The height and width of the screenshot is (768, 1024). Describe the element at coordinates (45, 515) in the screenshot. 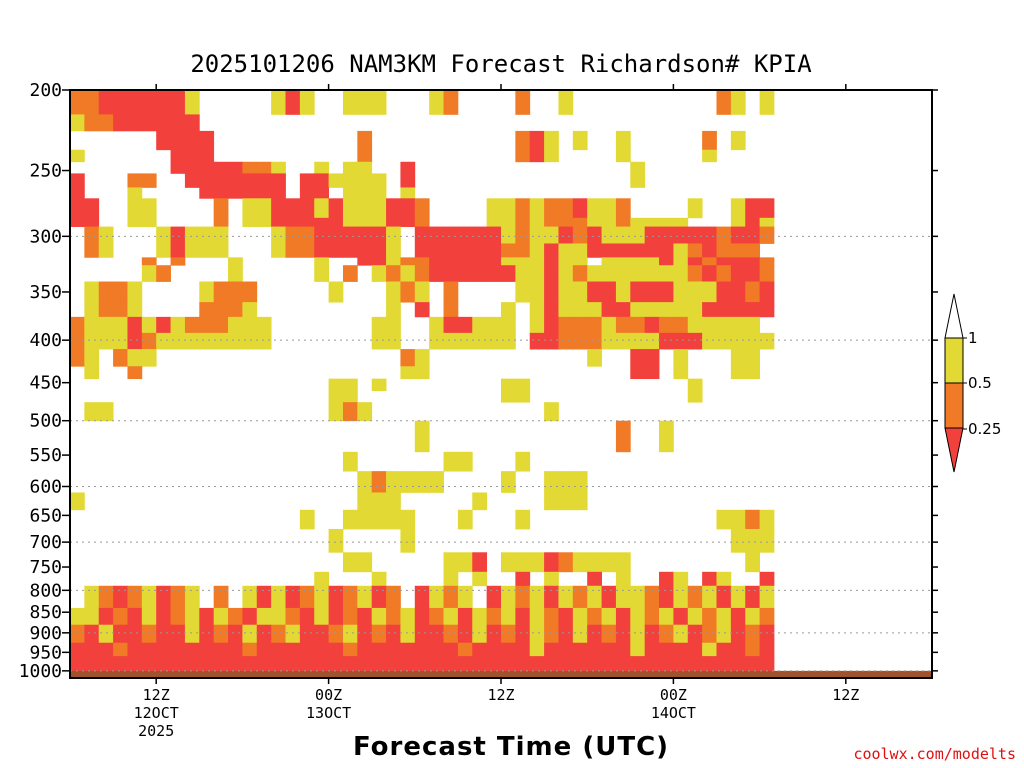

I see `y-tick-label: 650` at that location.